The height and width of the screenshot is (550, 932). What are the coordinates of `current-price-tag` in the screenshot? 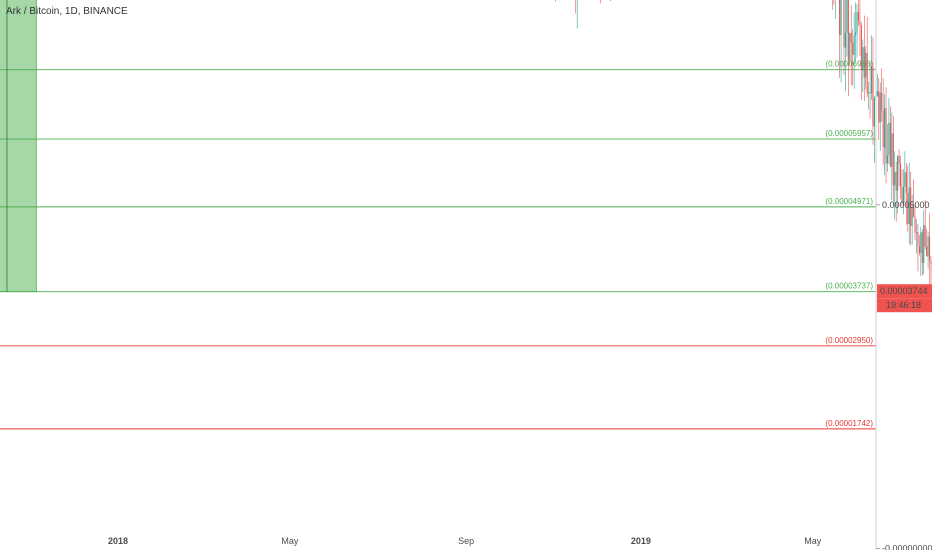 It's located at (904, 291).